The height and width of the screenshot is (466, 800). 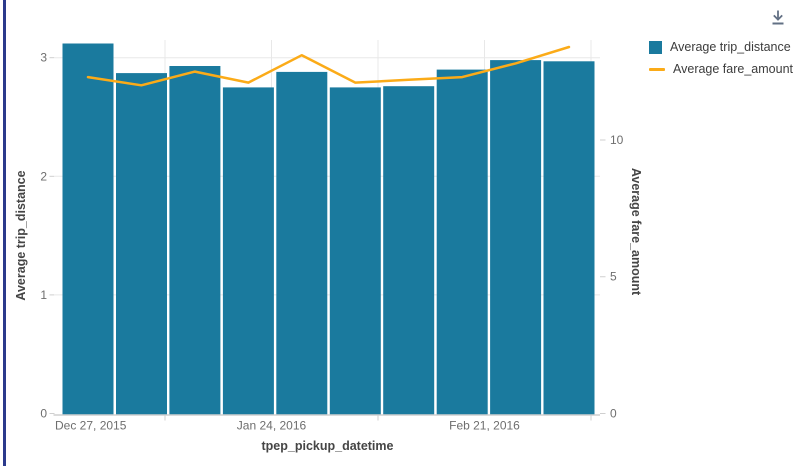 I want to click on fare-amount-line, so click(x=328, y=66).